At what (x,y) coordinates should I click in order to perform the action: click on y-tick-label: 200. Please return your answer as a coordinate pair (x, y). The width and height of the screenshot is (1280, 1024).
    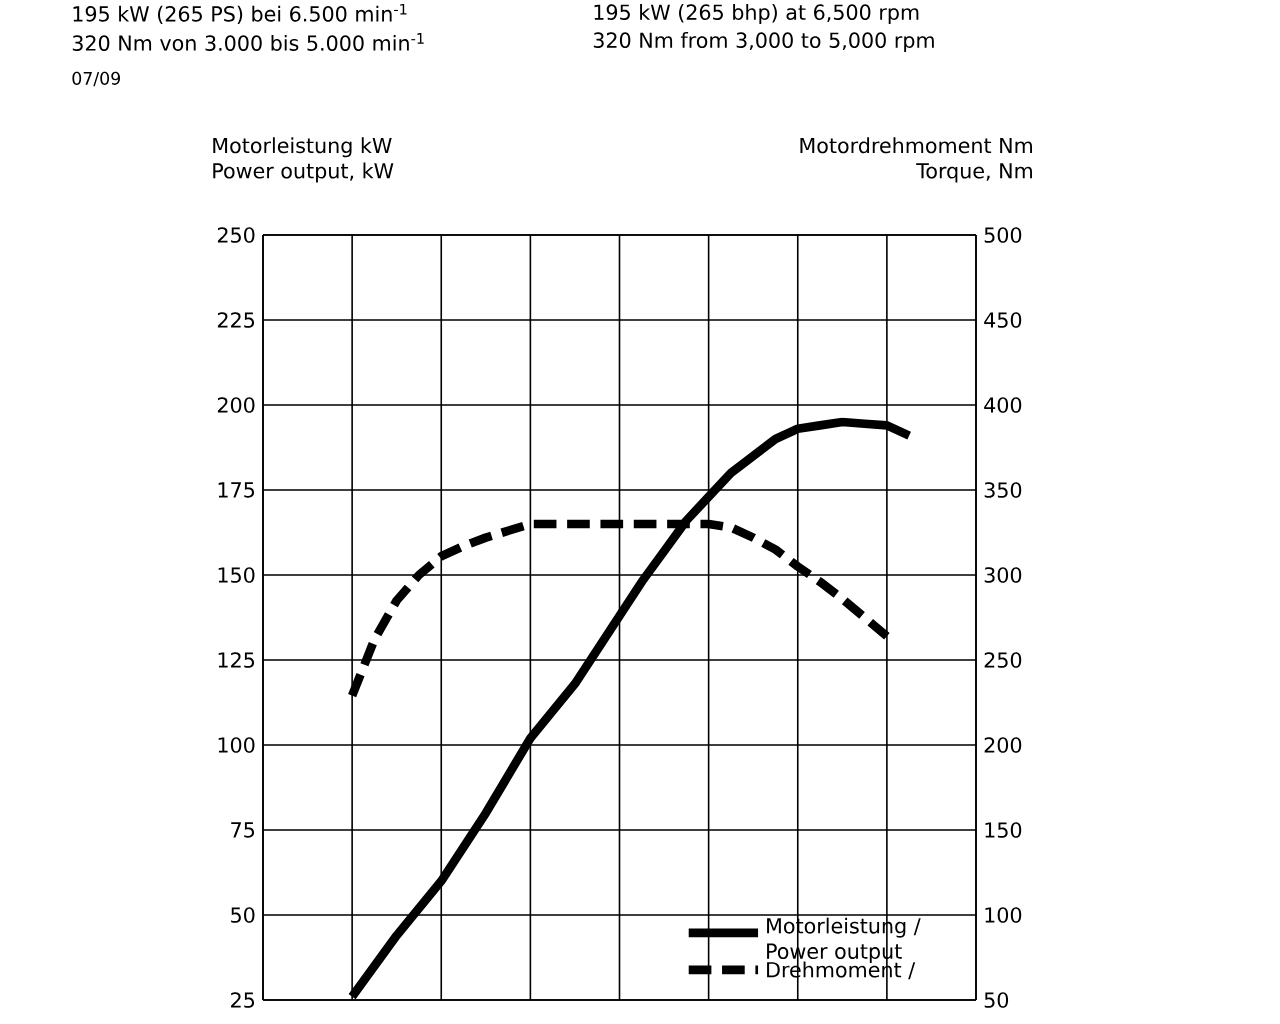
    Looking at the image, I should click on (236, 405).